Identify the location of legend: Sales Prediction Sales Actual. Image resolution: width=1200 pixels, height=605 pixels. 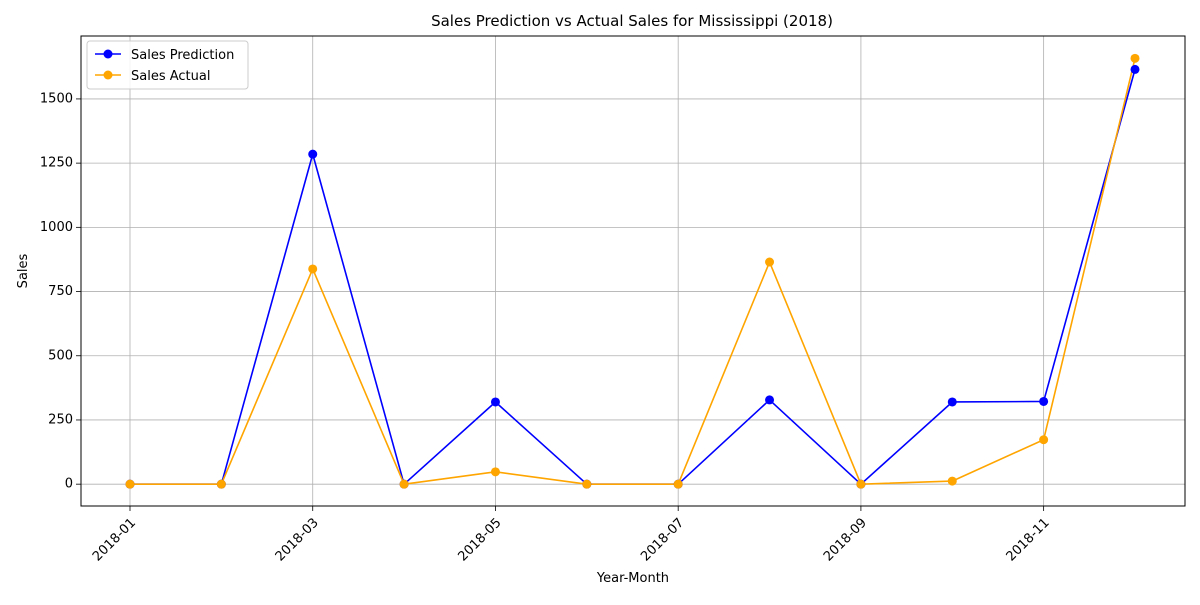
(167, 65).